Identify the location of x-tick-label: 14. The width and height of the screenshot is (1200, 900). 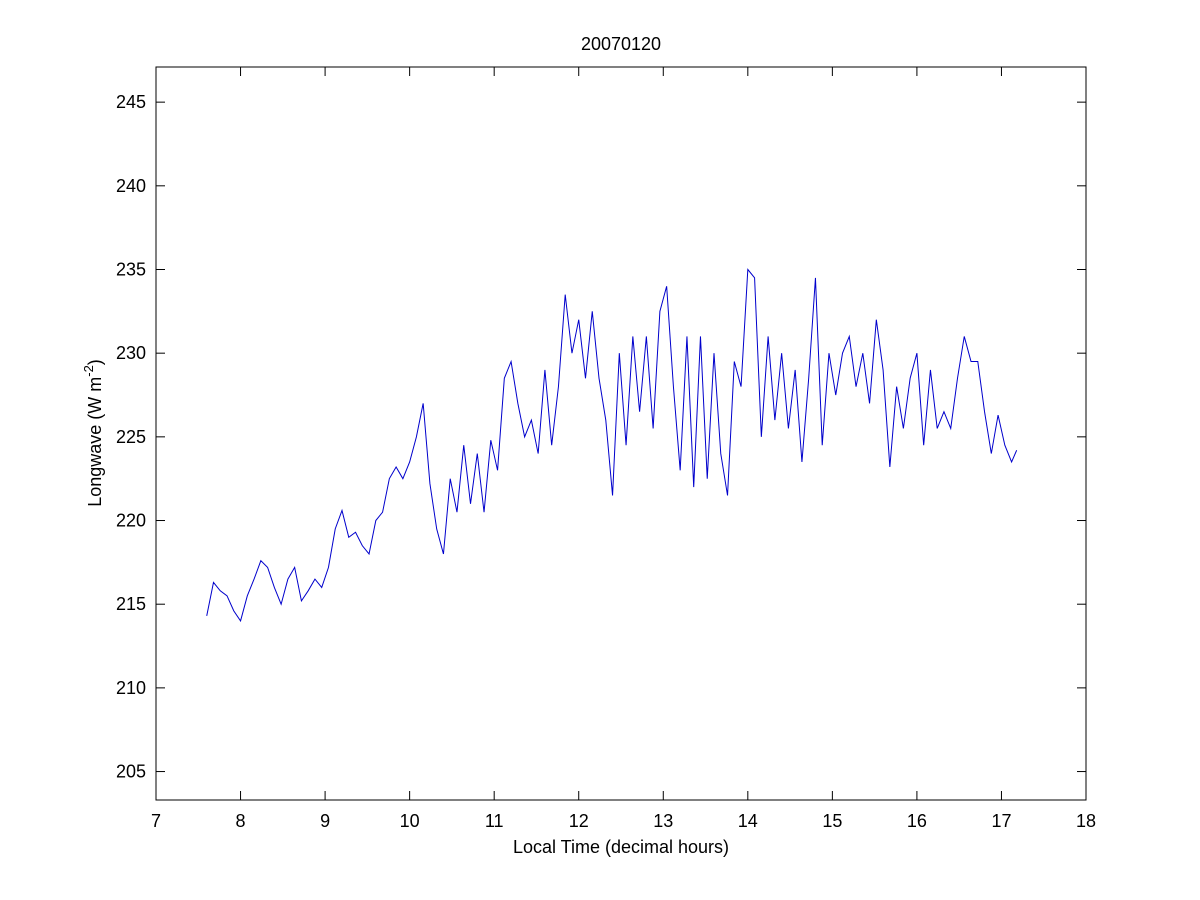
(748, 821).